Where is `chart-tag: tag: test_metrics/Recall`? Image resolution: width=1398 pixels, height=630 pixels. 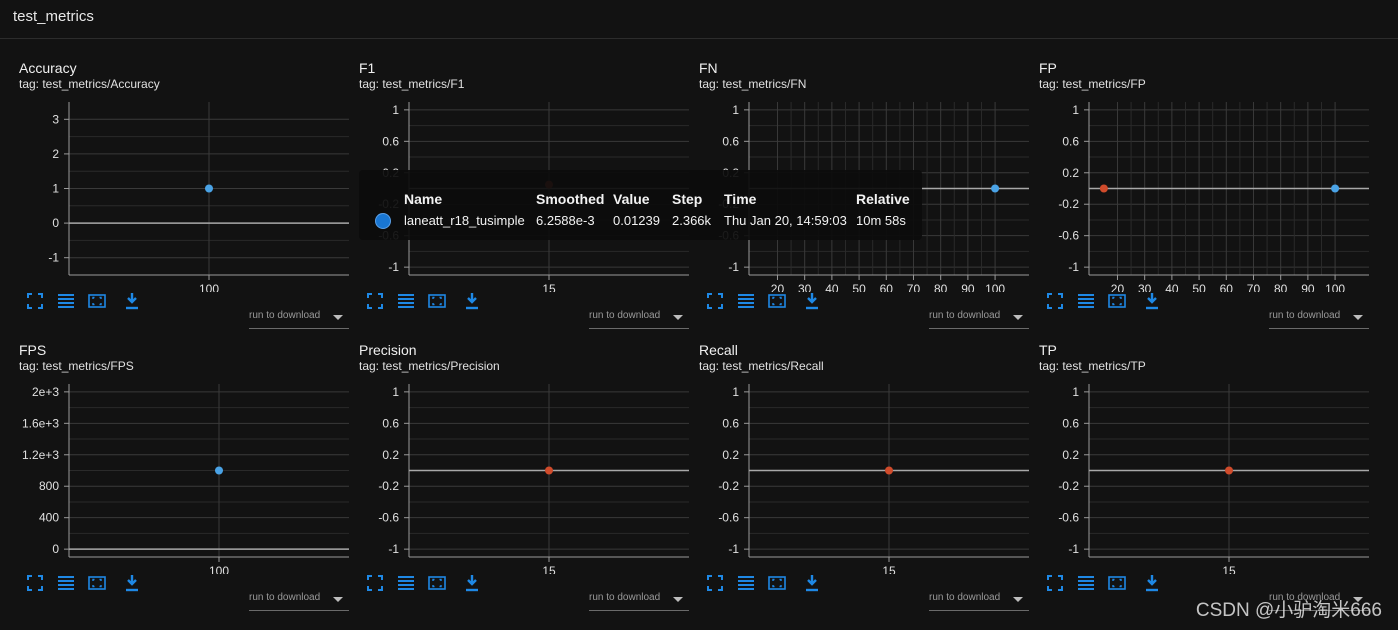
chart-tag: tag: test_metrics/Recall is located at coordinates (761, 366).